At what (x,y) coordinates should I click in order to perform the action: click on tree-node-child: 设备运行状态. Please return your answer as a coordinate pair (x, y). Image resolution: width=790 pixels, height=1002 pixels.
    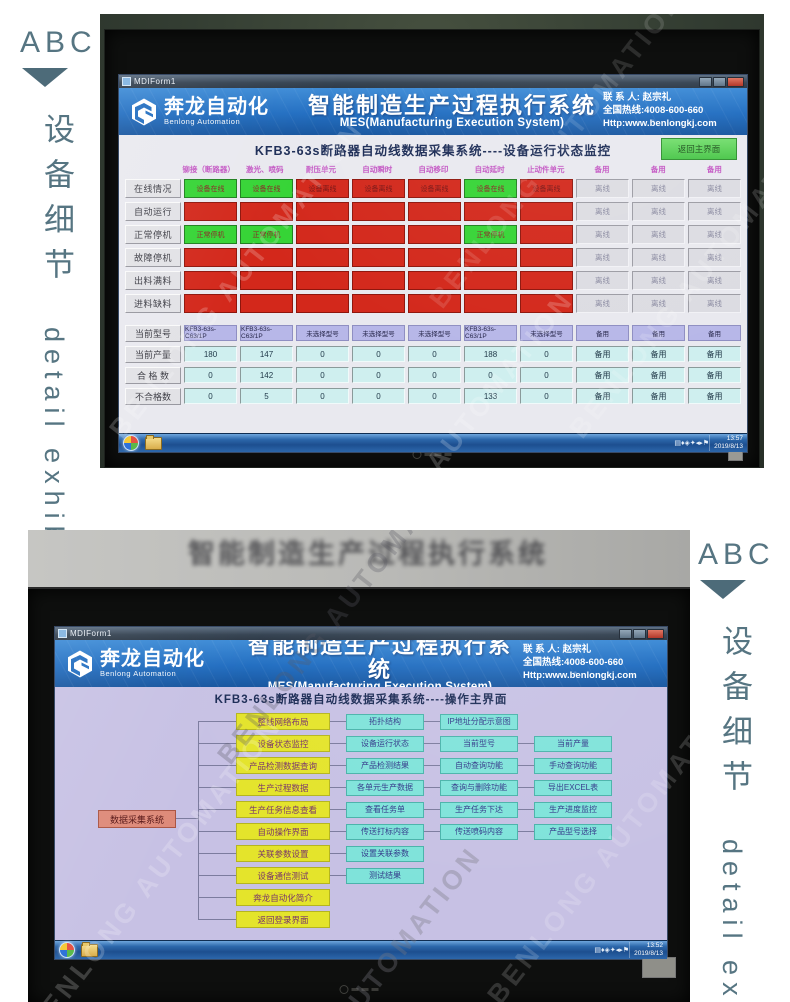
    Looking at the image, I should click on (385, 743).